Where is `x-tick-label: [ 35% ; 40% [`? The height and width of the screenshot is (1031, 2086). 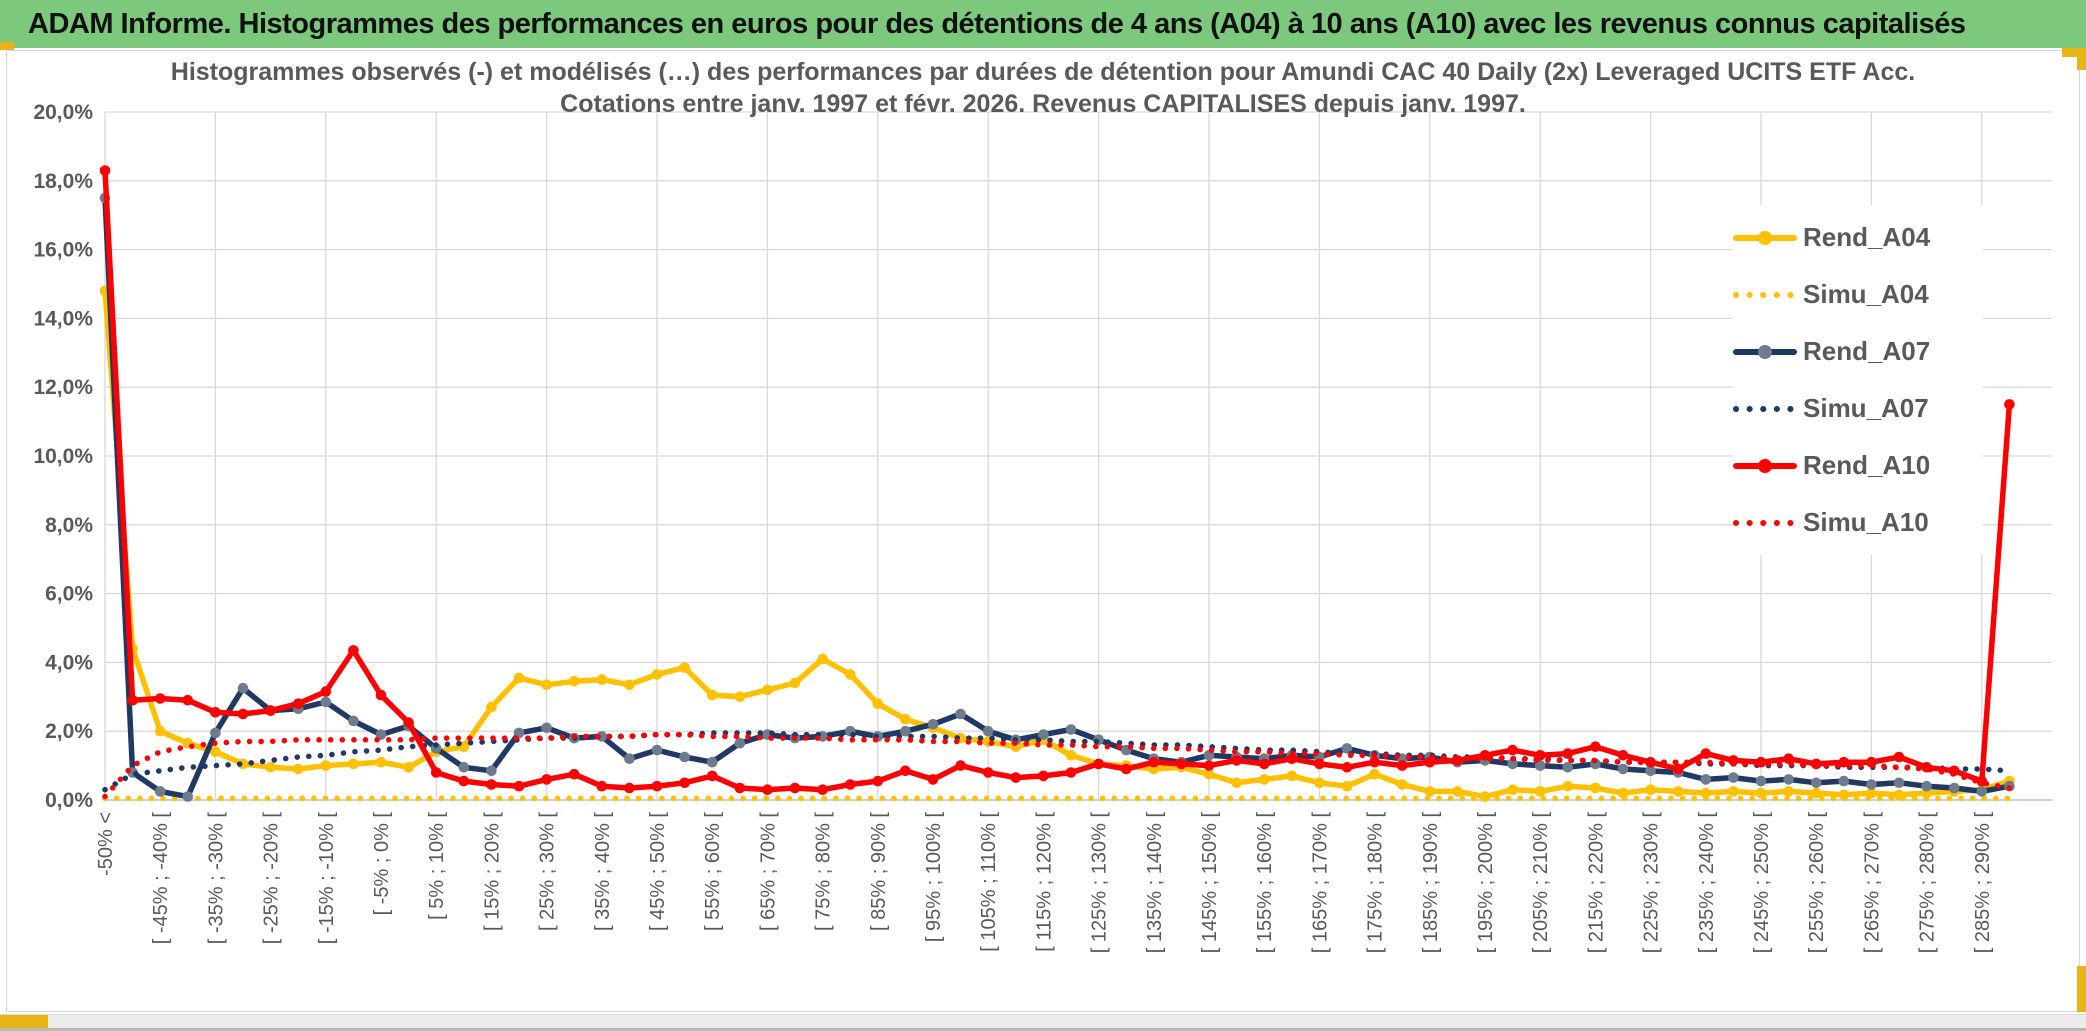 x-tick-label: [ 35% ; 40% [ is located at coordinates (603, 871).